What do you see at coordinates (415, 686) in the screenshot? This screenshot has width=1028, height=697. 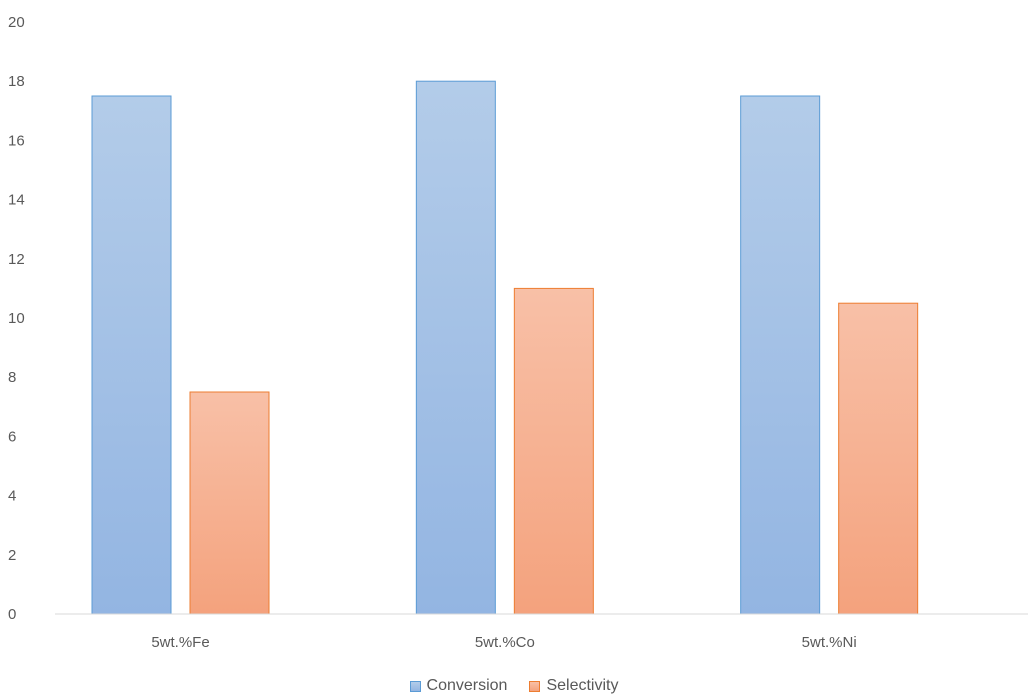 I see `conversion-swatch` at bounding box center [415, 686].